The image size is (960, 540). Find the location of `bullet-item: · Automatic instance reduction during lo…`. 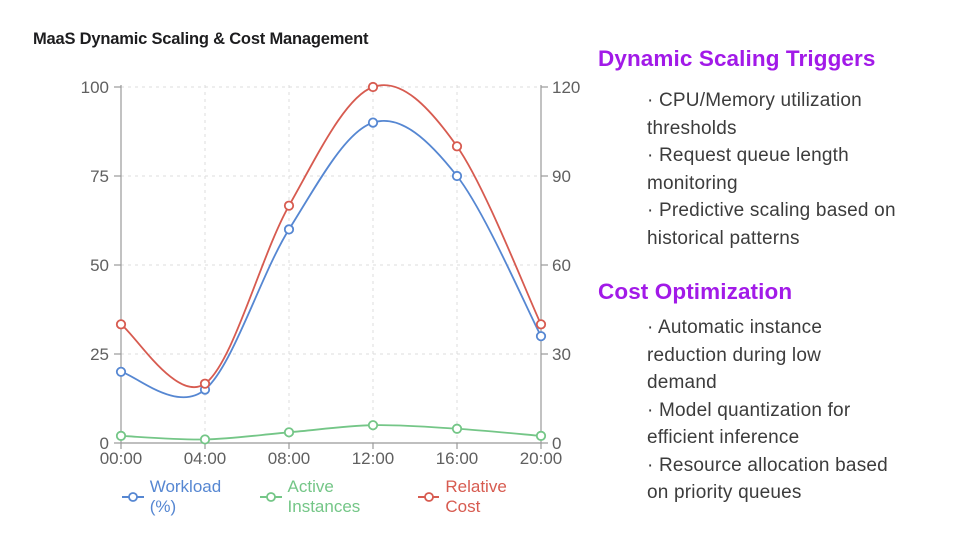

bullet-item: · Automatic instance reduction during lo… is located at coordinates (735, 355).